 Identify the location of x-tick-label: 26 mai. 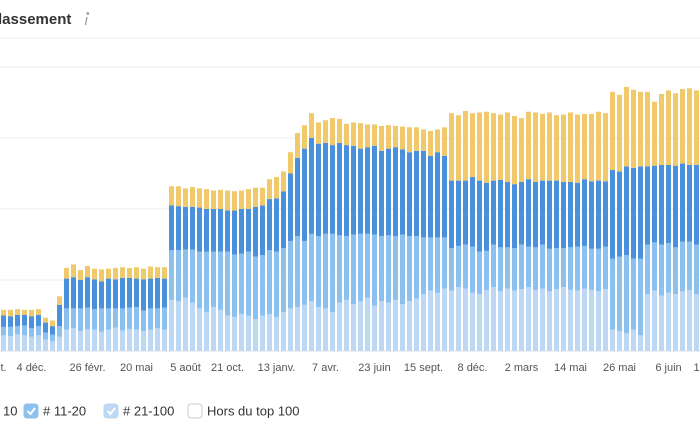
(619, 368).